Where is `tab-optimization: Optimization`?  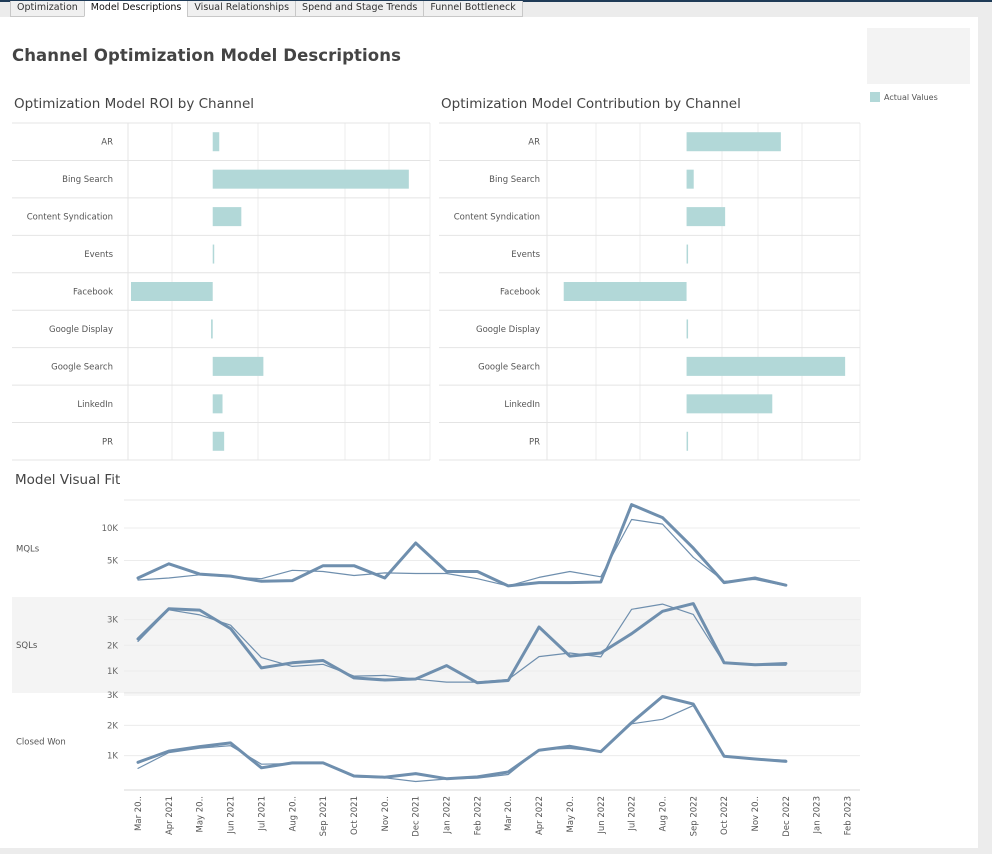 tab-optimization: Optimization is located at coordinates (47, 9).